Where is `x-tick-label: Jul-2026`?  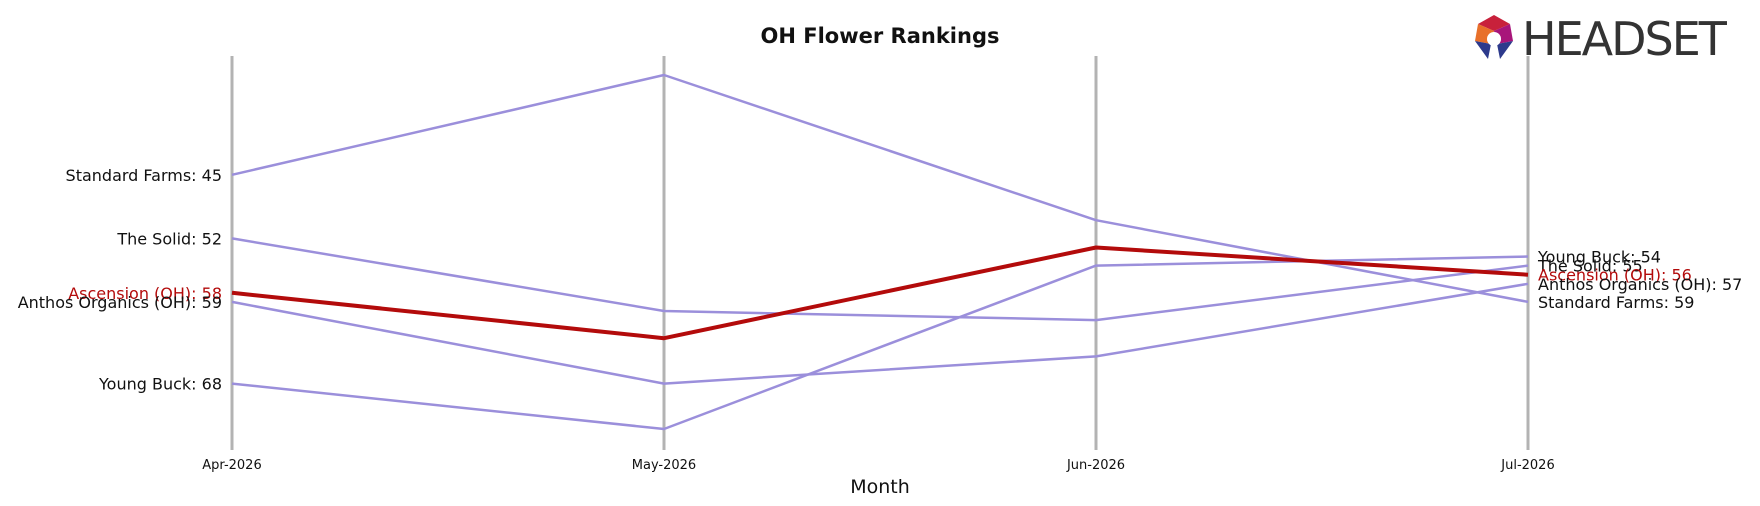 x-tick-label: Jul-2026 is located at coordinates (1527, 465).